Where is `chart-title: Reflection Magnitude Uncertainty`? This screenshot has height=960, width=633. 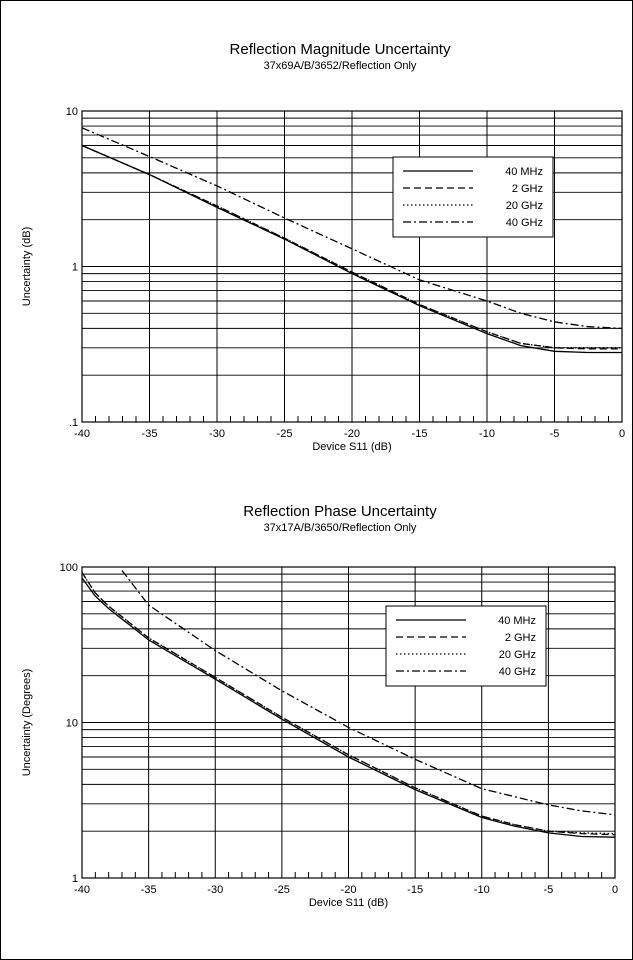 chart-title: Reflection Magnitude Uncertainty is located at coordinates (340, 49).